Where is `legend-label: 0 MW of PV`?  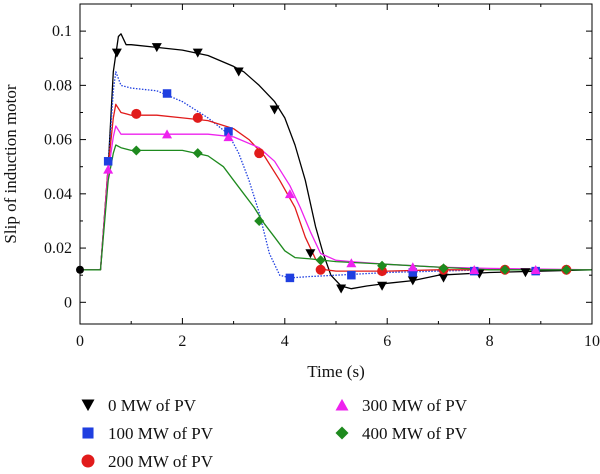 legend-label: 0 MW of PV is located at coordinates (152, 405).